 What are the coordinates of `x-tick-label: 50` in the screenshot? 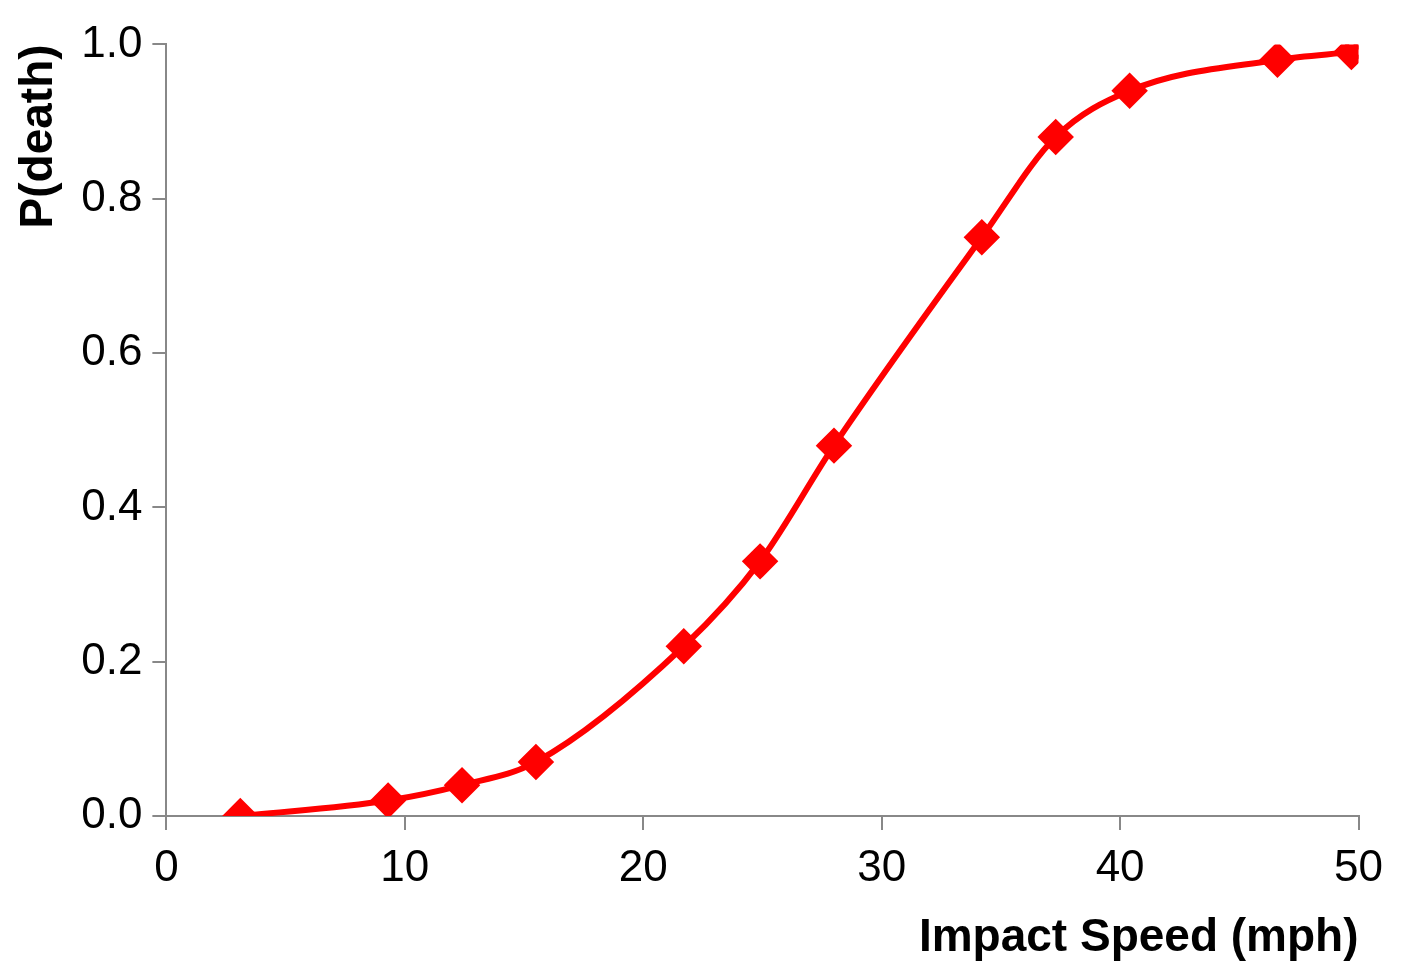 It's located at (1359, 865).